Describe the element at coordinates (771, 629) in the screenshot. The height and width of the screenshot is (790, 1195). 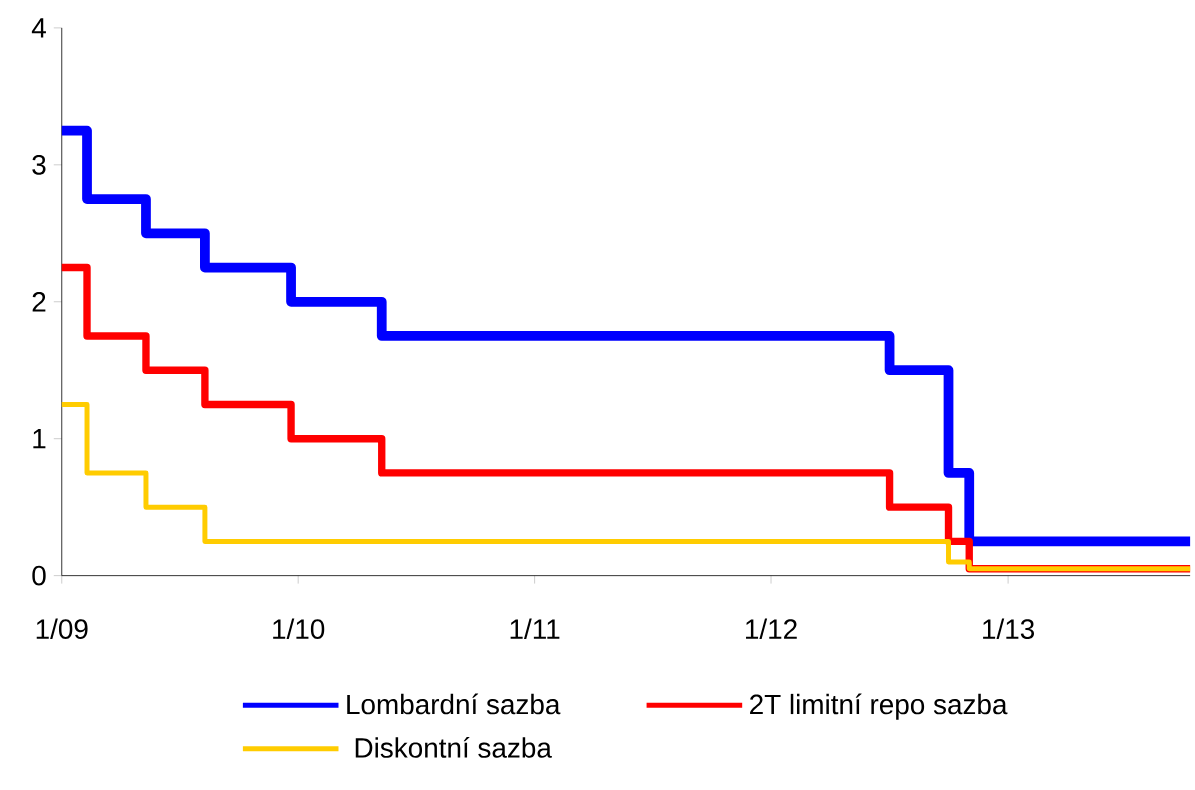
I see `x-tick-label: 1/12` at that location.